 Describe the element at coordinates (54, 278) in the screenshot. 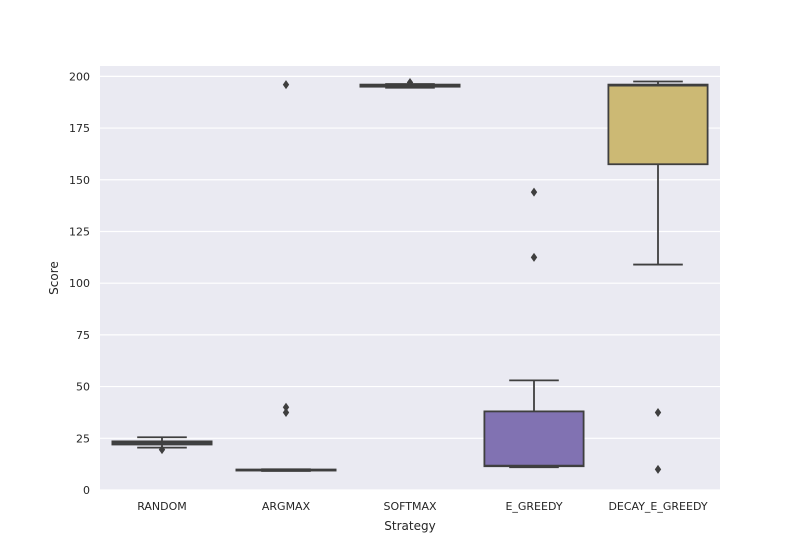

I see `y-axis-label: Score` at that location.